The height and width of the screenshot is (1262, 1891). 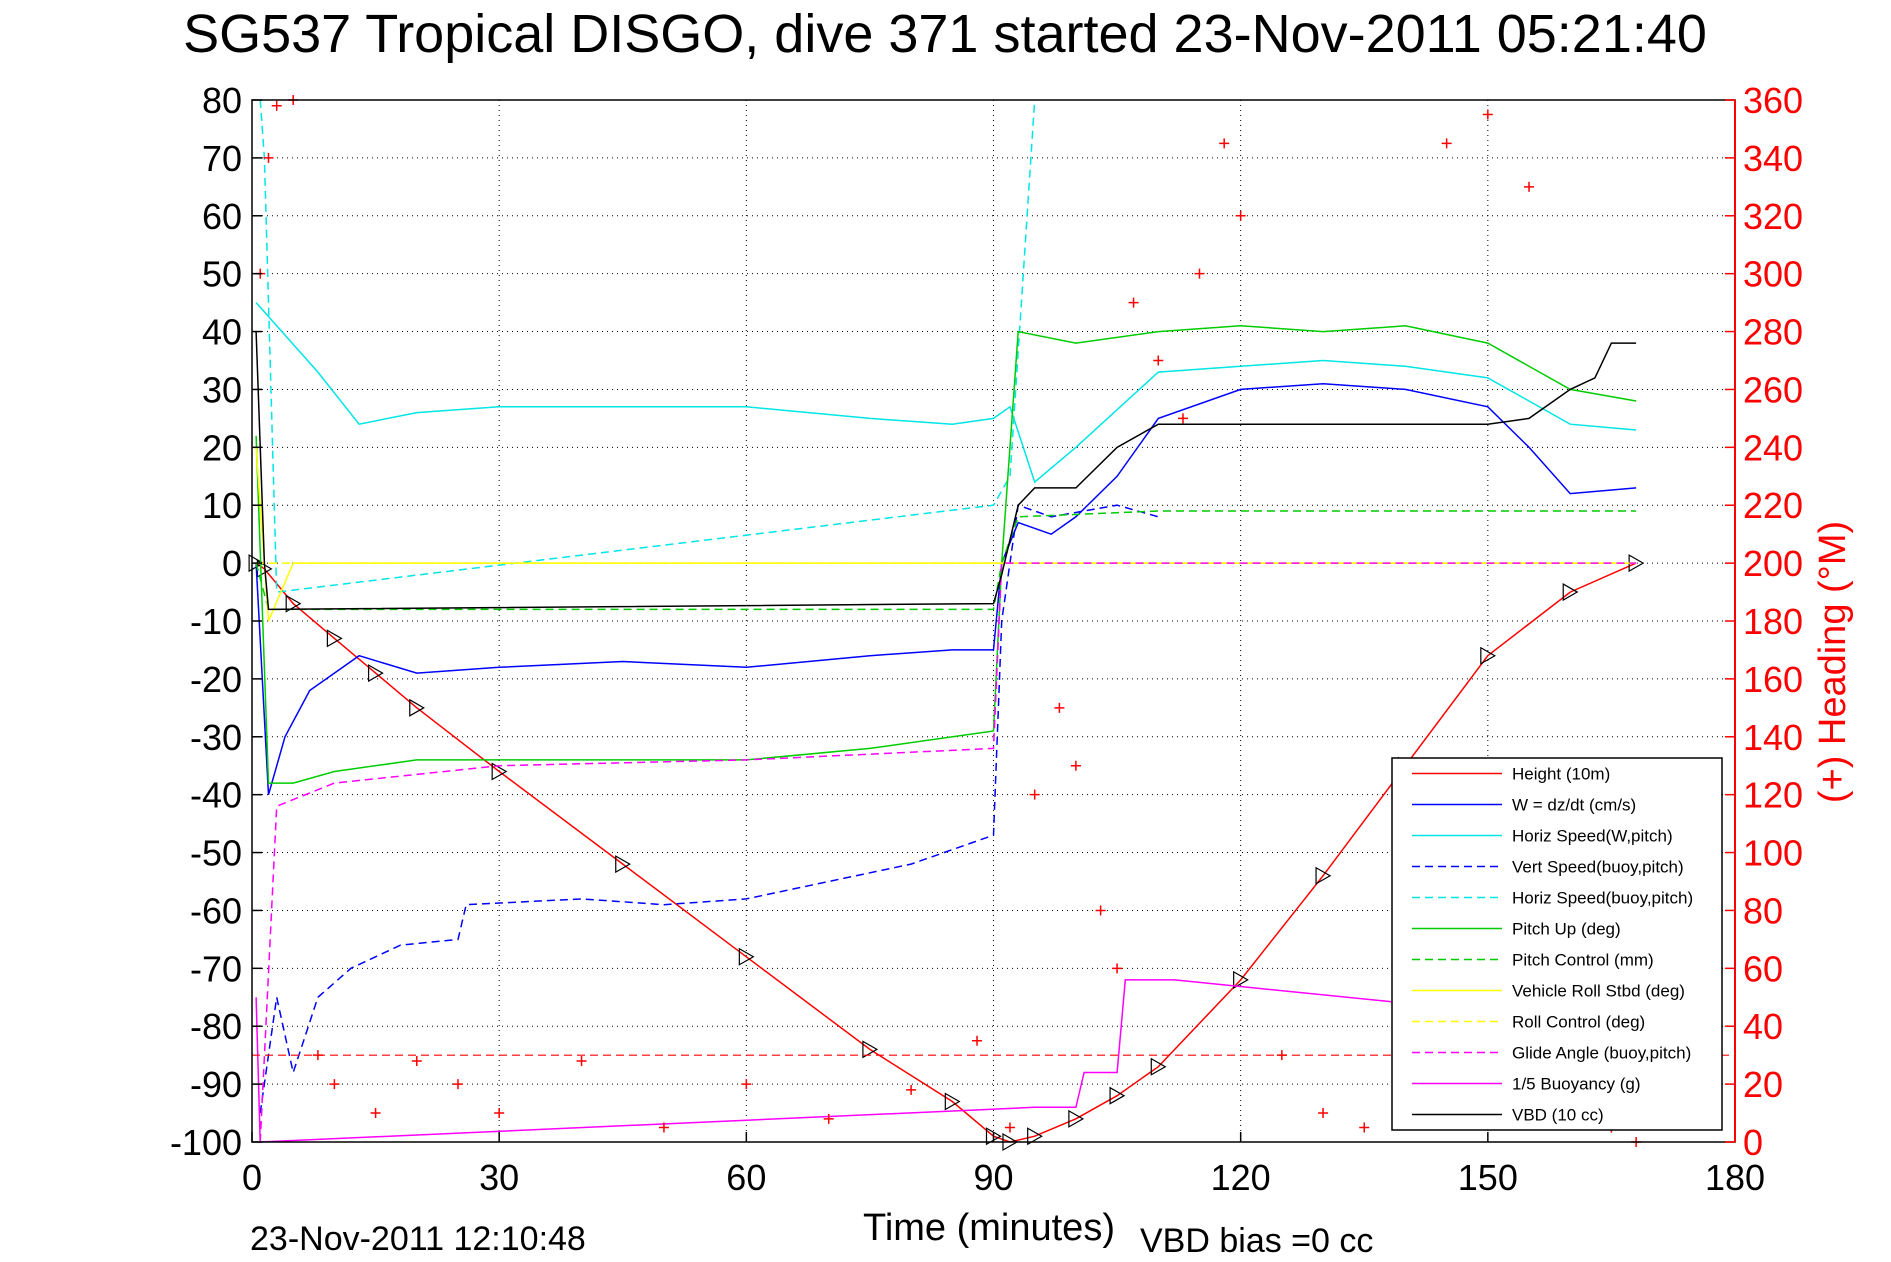 I want to click on legend-label: Glide Angle (buoy,pitch), so click(x=1601, y=1053).